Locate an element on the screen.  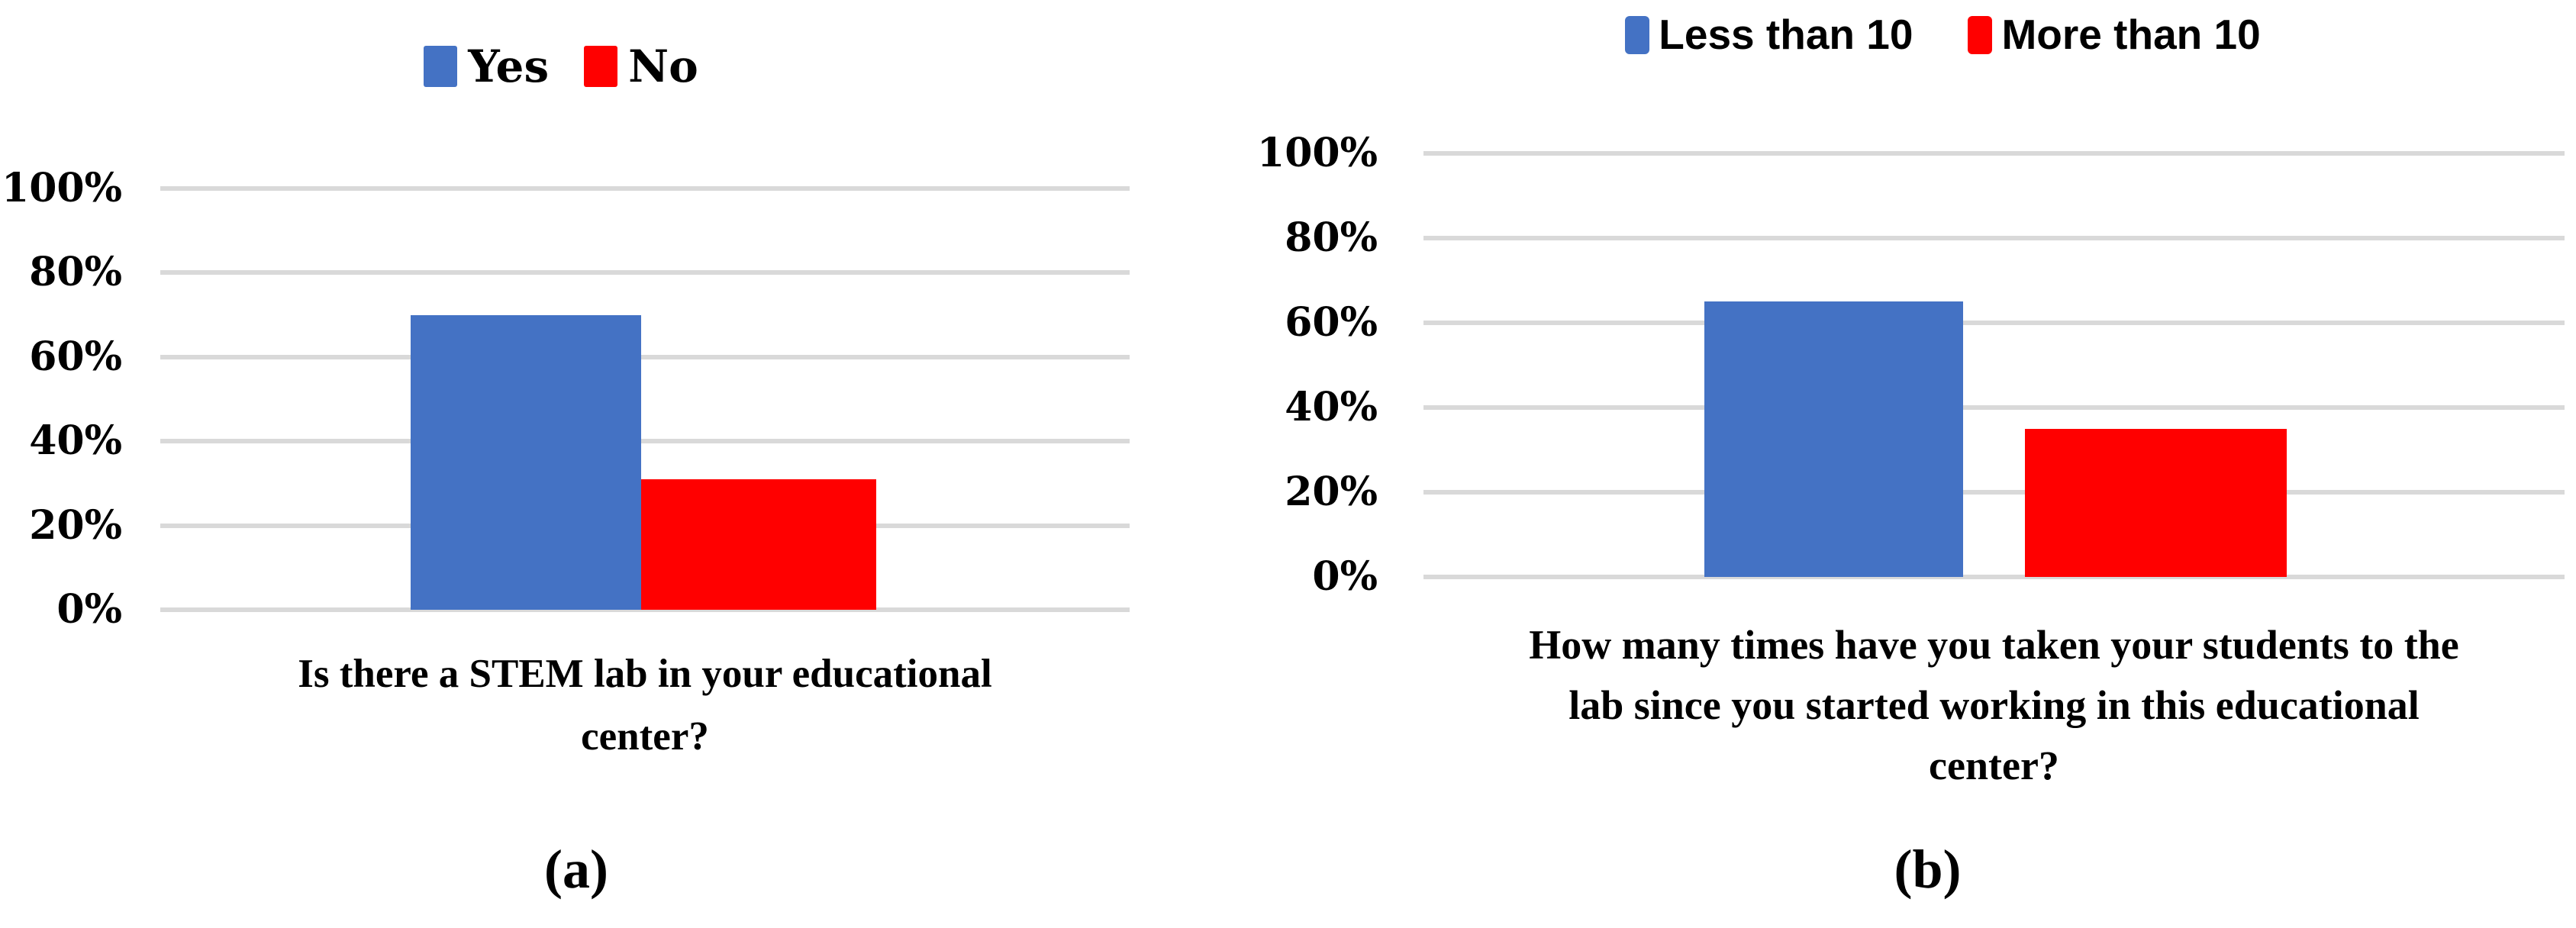
panel-label-b: (b) is located at coordinates (1928, 869).